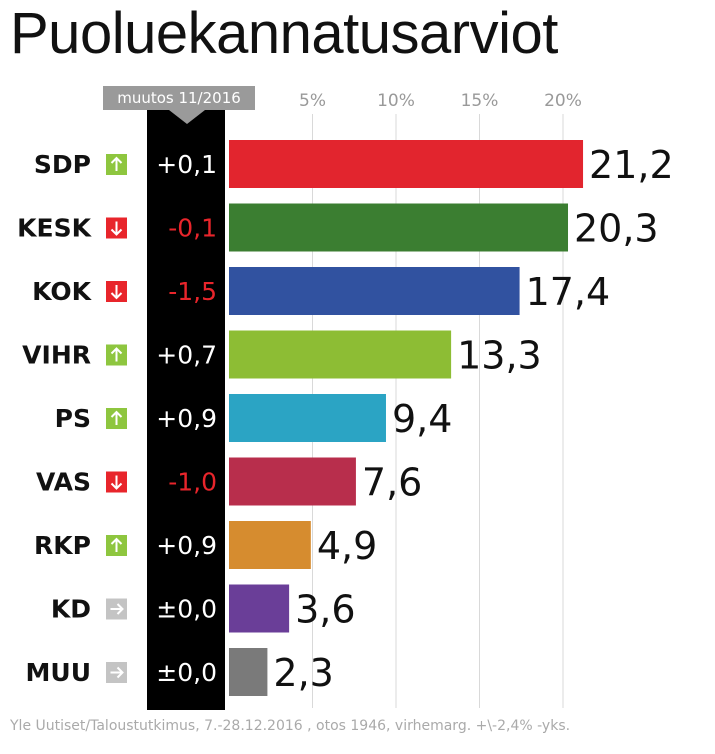 The height and width of the screenshot is (754, 715). I want to click on change-value: +0,7, so click(186, 355).